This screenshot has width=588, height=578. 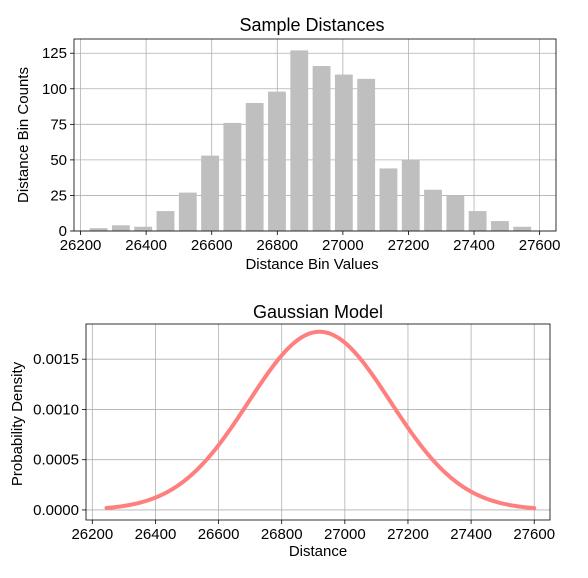 What do you see at coordinates (58, 124) in the screenshot?
I see `histogram-ytick-label: 75` at bounding box center [58, 124].